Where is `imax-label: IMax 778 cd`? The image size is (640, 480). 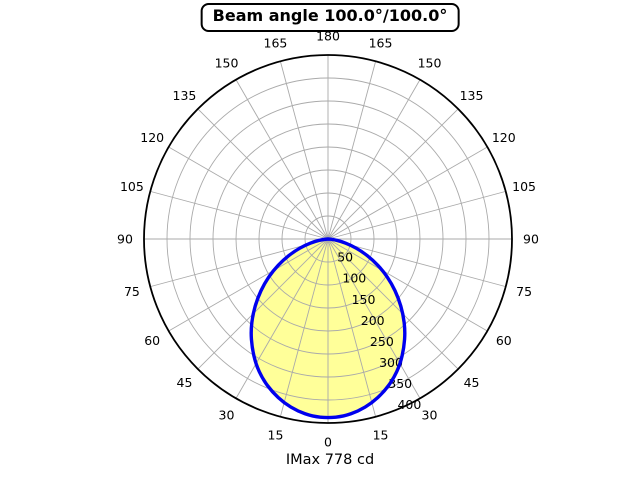 imax-label: IMax 778 cd is located at coordinates (330, 460).